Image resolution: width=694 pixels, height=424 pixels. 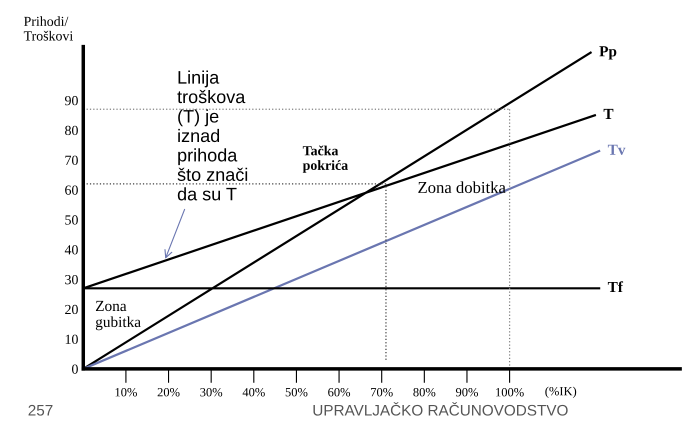 I want to click on x-tick-label: 100%, so click(x=510, y=392).